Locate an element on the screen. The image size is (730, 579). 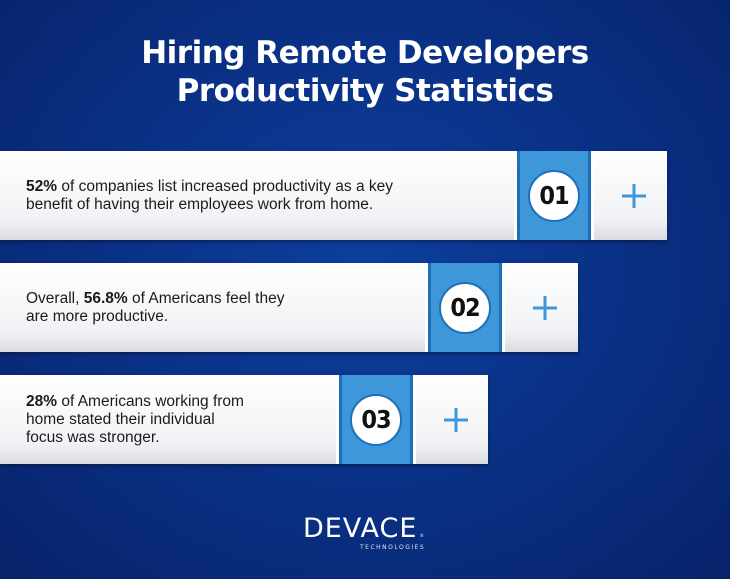
title-line-1: Hiring Remote Developers is located at coordinates (365, 53).